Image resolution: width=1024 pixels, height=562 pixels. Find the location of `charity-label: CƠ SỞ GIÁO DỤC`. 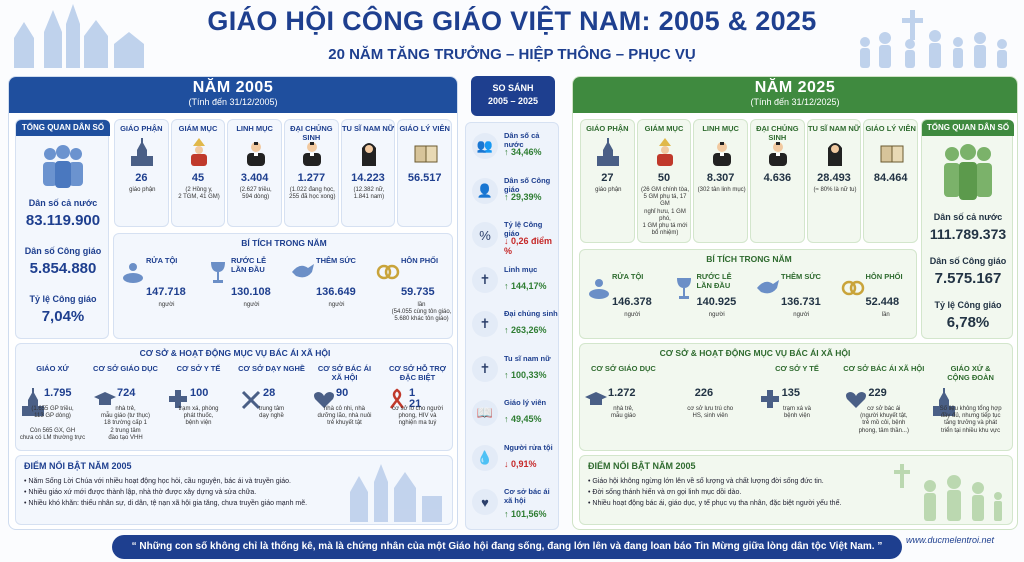

charity-label: CƠ SỞ GIÁO DỤC is located at coordinates (623, 368).